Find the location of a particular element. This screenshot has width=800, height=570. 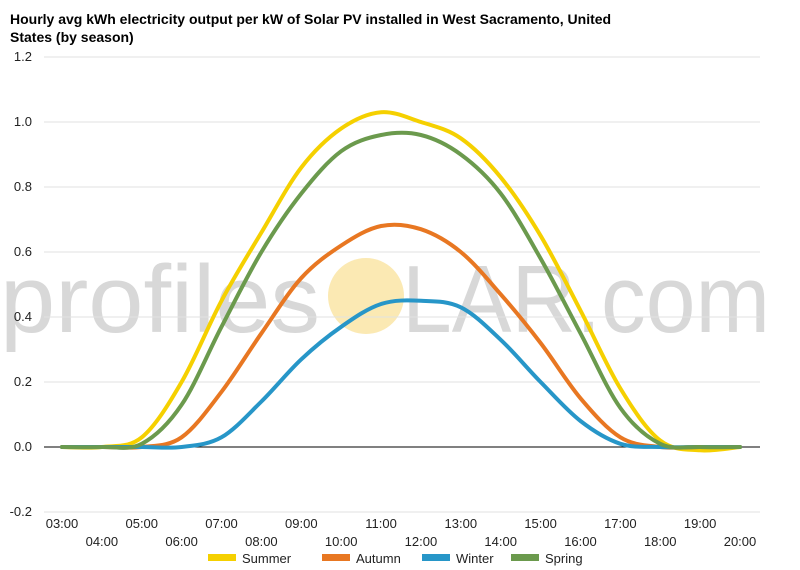

y-tick-labels: -0.2 0.0 0.2 0.4 0.6 0.8 1.0 1.2 is located at coordinates (21, 284).